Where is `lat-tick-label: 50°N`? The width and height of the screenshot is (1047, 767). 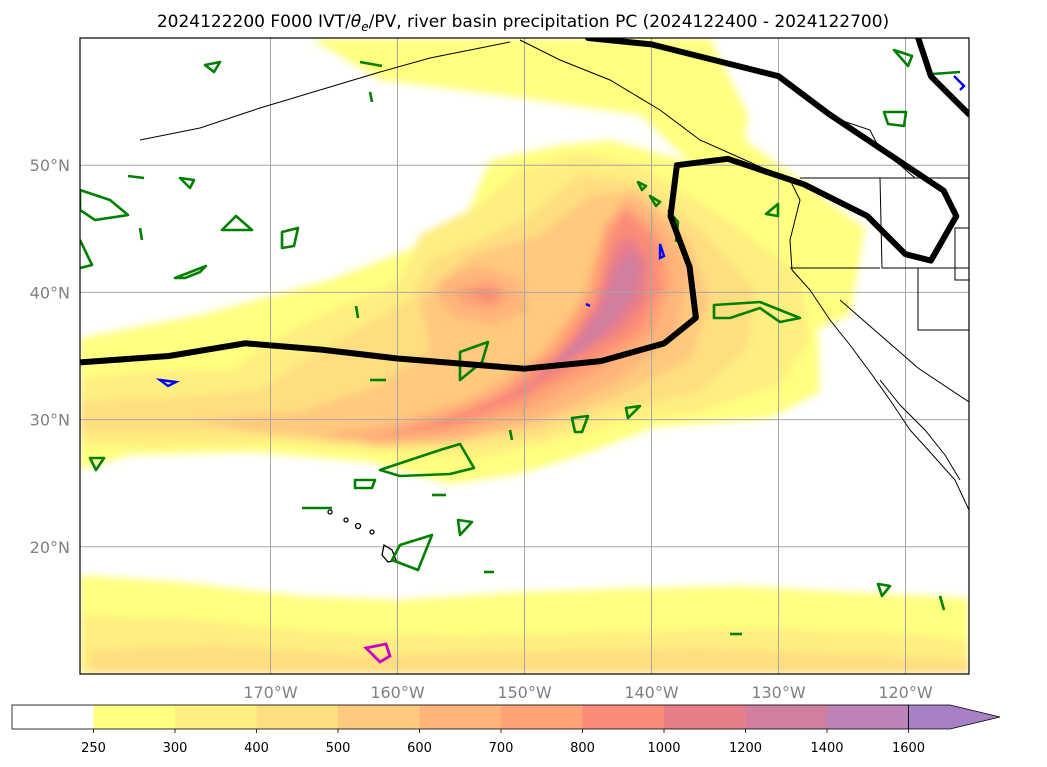 lat-tick-label: 50°N is located at coordinates (50, 165).